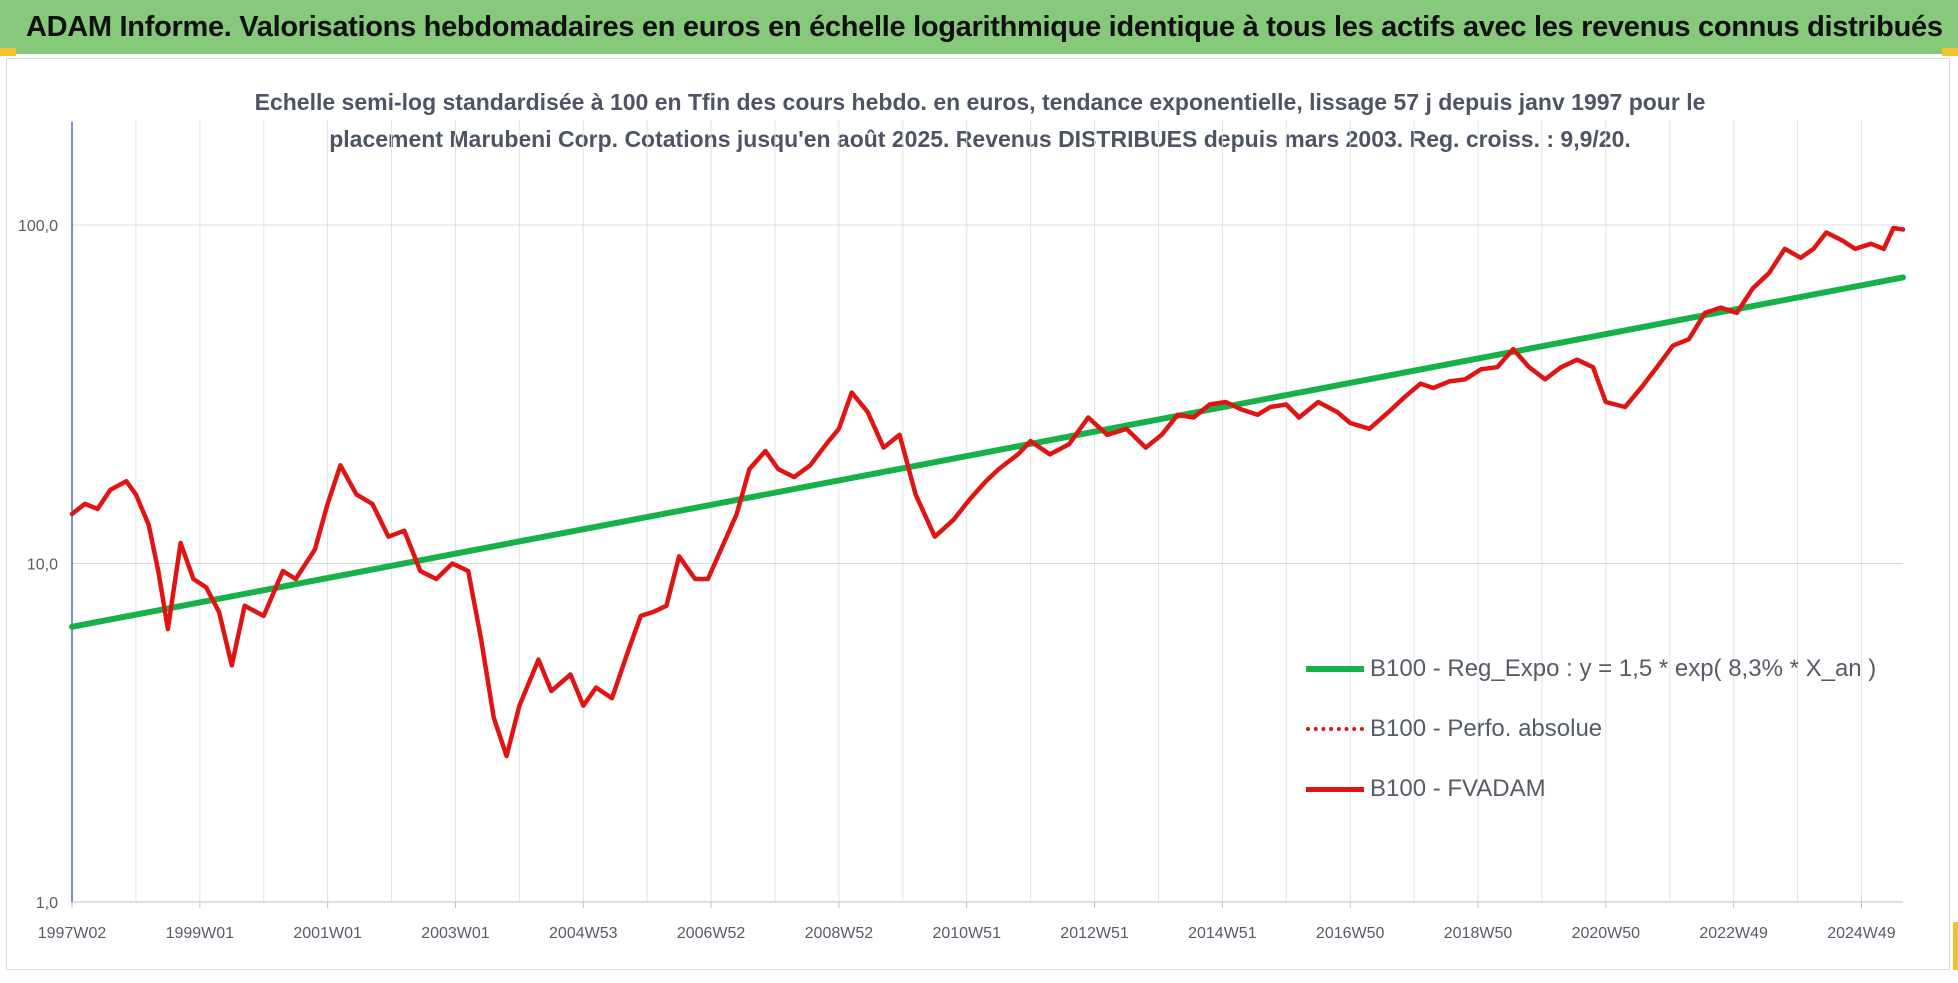 The width and height of the screenshot is (1958, 983). I want to click on x-tick-label: 1997W02, so click(72, 933).